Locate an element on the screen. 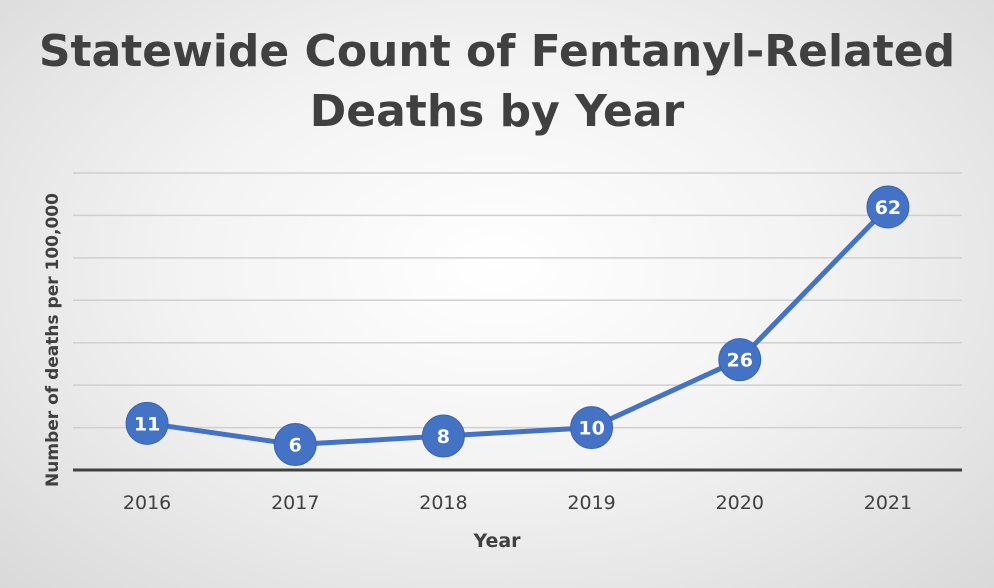 Image resolution: width=994 pixels, height=588 pixels. x-tick-label: 2021 is located at coordinates (888, 503).